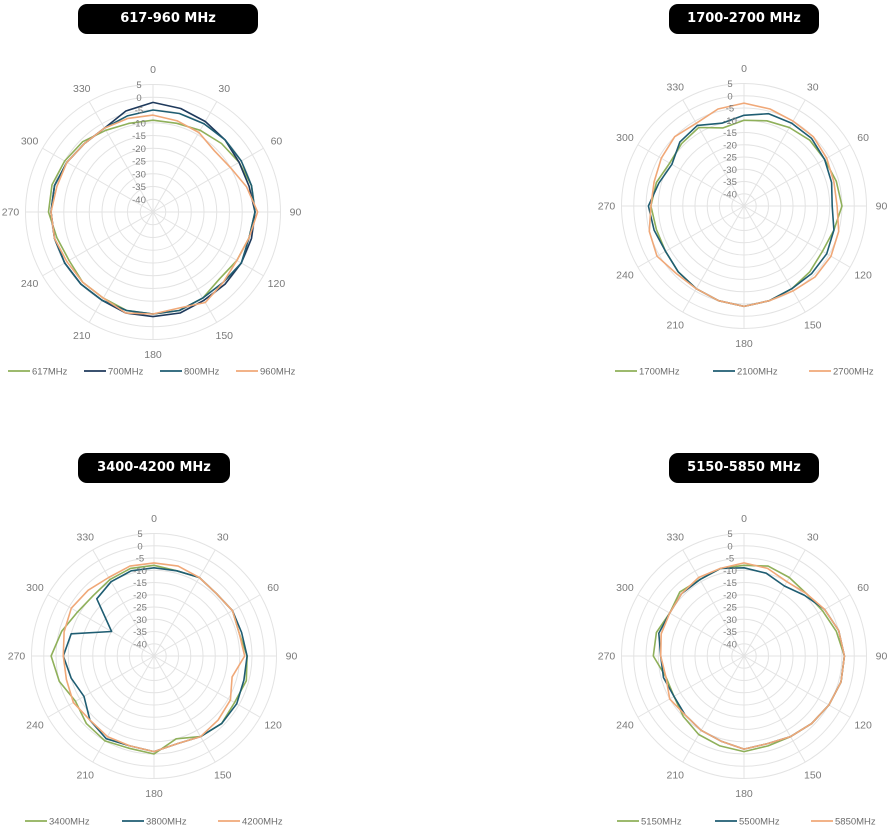 Image resolution: width=889 pixels, height=830 pixels. I want to click on chart-title-badge: 5150-5850 MHz, so click(744, 468).